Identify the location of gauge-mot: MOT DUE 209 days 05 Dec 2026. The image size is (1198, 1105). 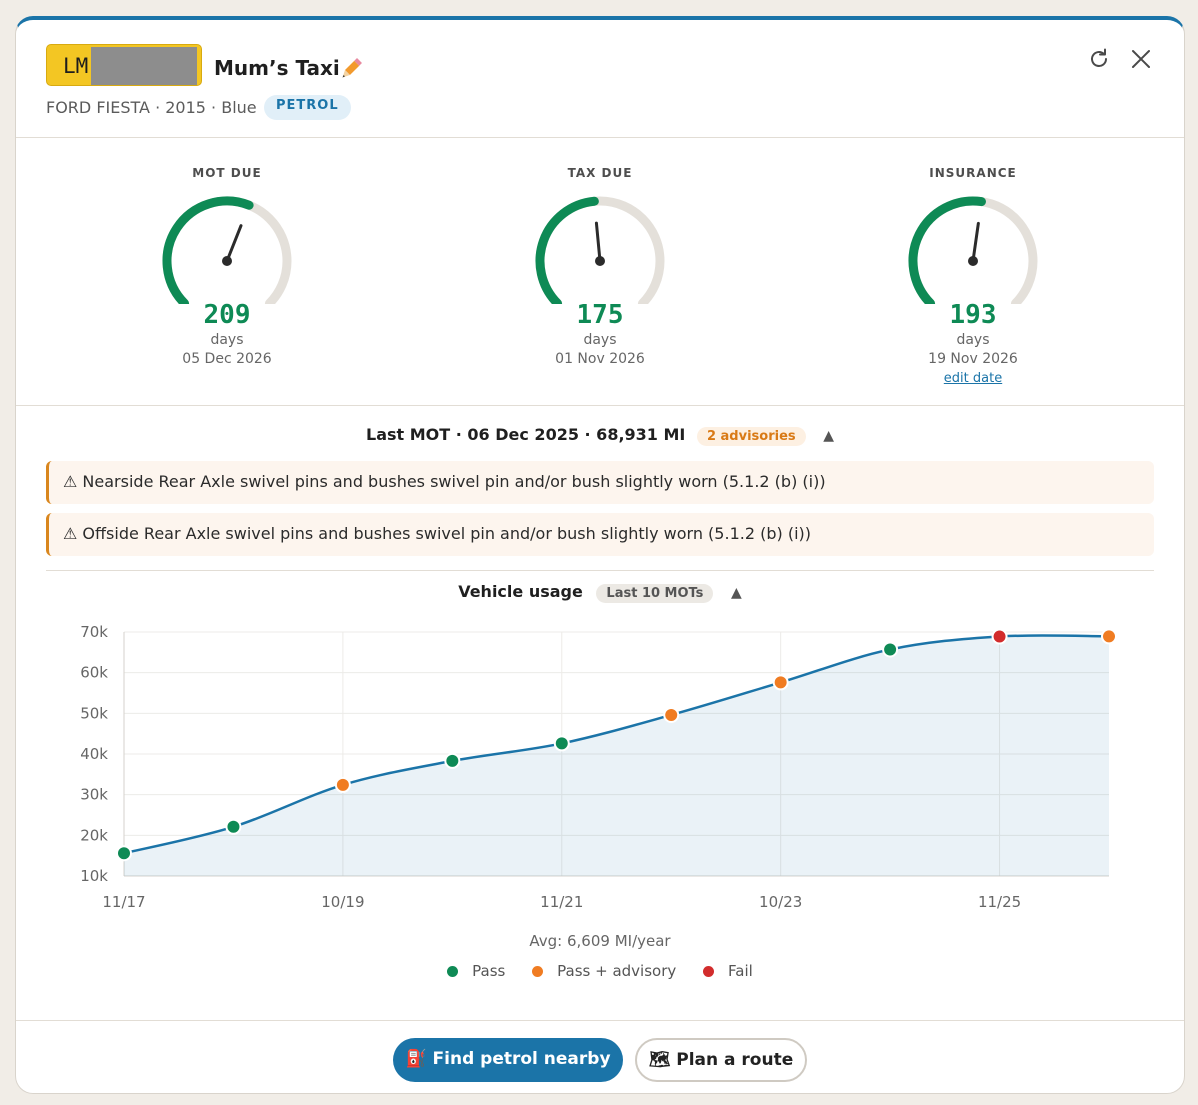
(227, 252).